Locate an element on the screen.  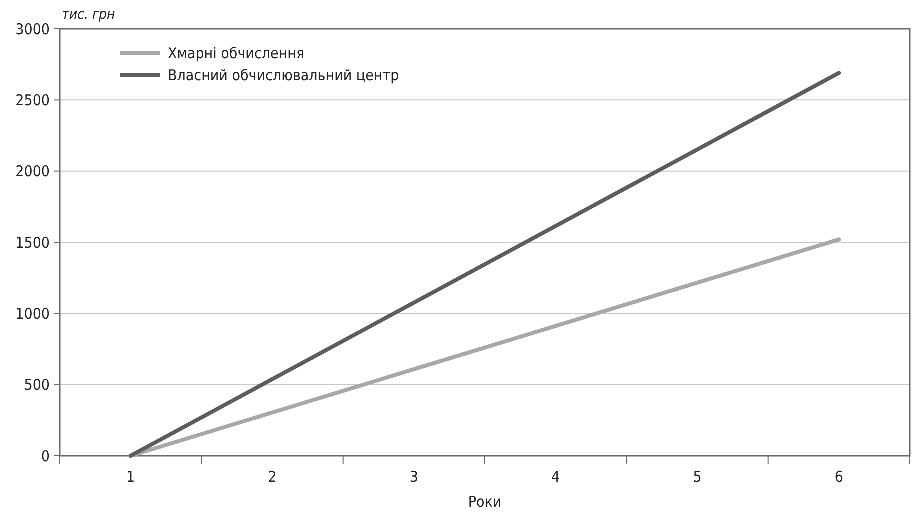
legend-label: Власний обчислювальний центр is located at coordinates (284, 75).